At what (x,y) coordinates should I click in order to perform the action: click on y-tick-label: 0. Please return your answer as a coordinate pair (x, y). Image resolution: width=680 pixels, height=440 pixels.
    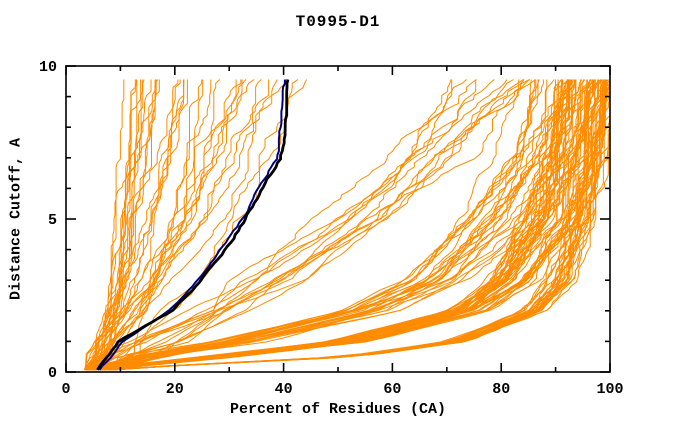
    Looking at the image, I should click on (52, 373).